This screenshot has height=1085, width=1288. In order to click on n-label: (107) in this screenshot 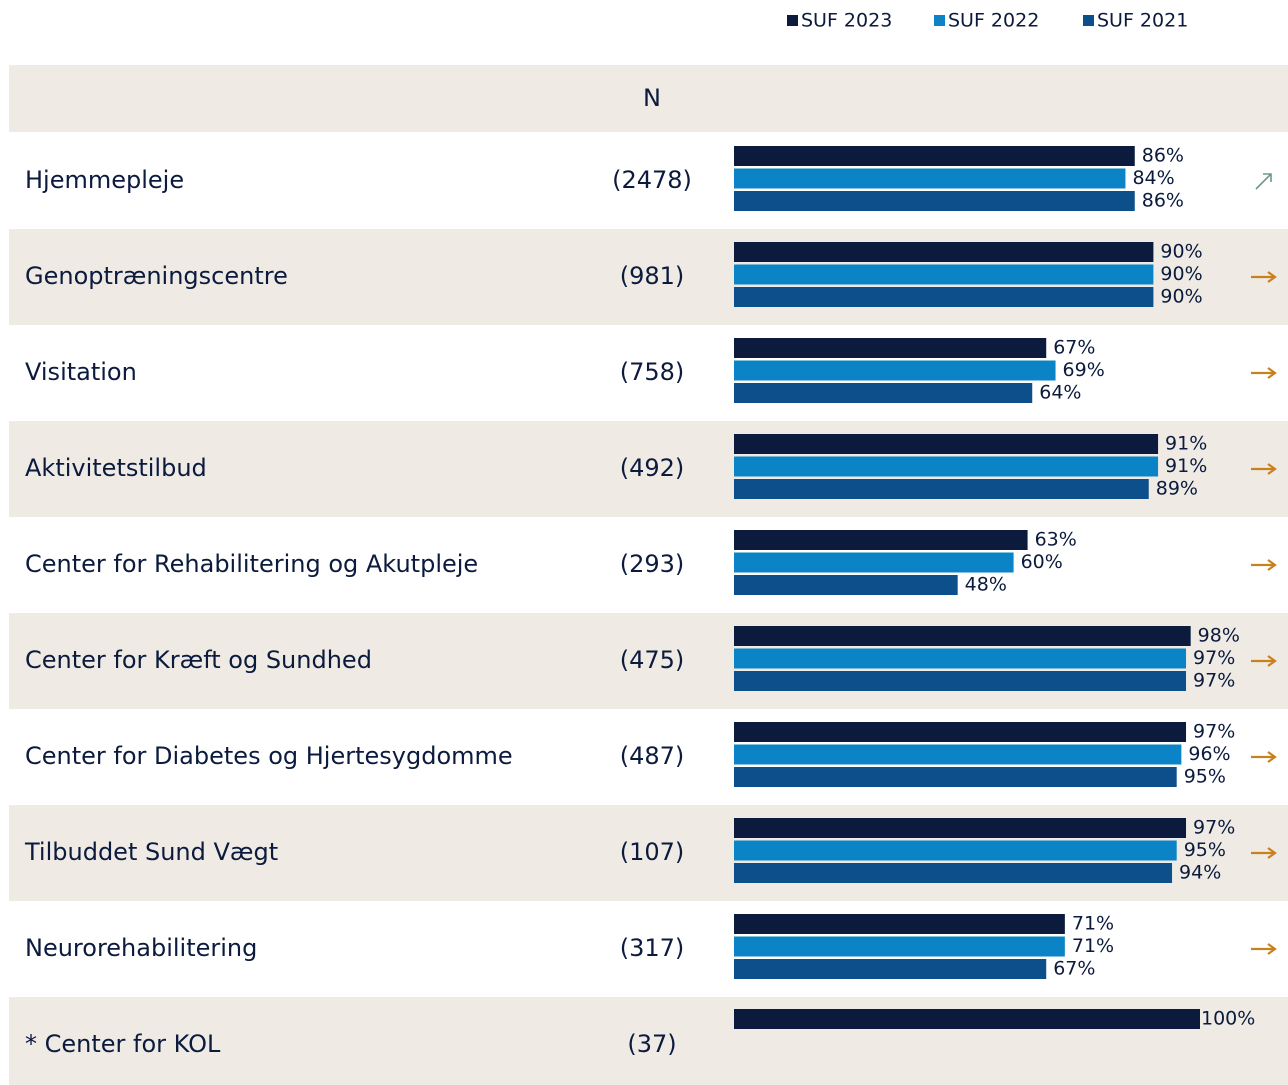, I will do `click(652, 852)`.